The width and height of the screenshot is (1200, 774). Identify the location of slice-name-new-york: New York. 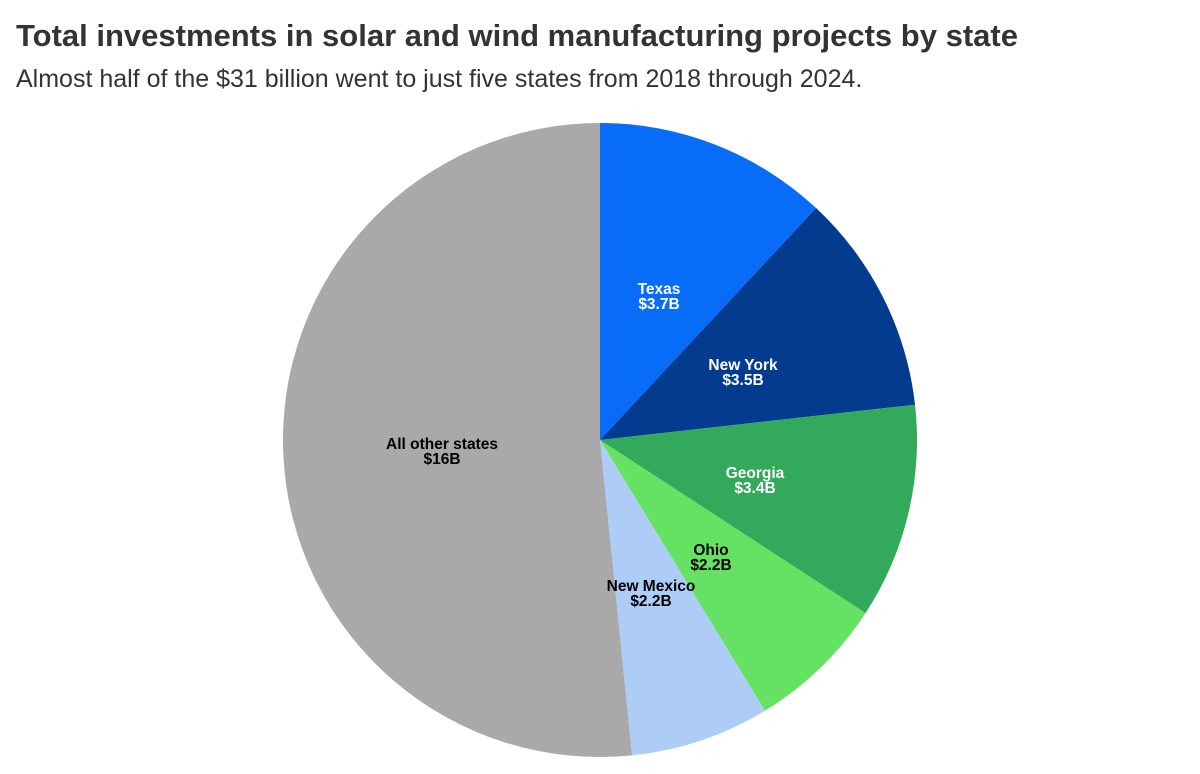
(743, 365).